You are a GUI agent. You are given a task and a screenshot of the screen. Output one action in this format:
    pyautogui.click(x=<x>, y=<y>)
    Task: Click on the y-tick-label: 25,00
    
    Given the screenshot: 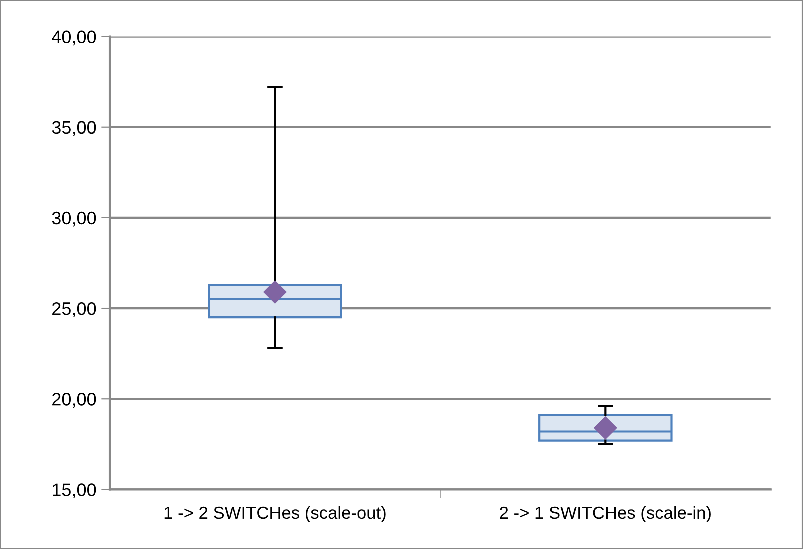 What is the action you would take?
    pyautogui.click(x=74, y=310)
    